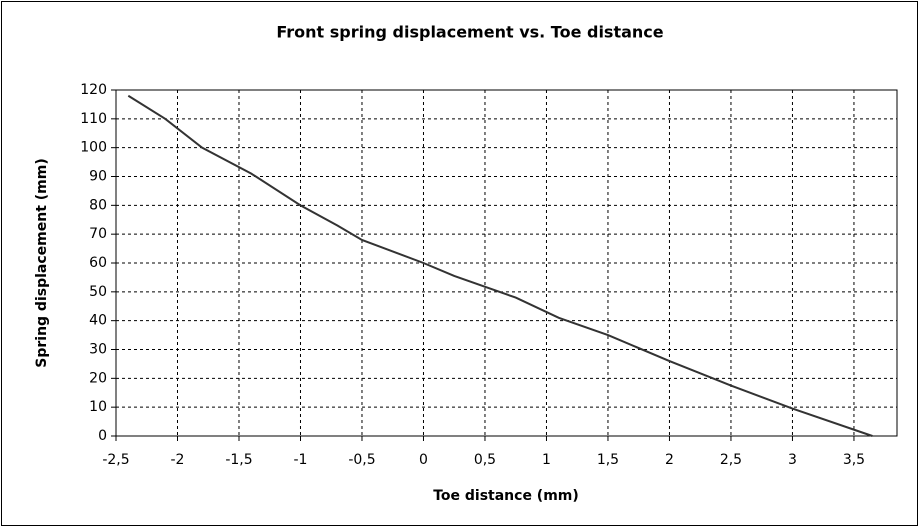 Image resolution: width=920 pixels, height=528 pixels. Describe the element at coordinates (238, 460) in the screenshot. I see `x-tick-label: -1,5` at that location.